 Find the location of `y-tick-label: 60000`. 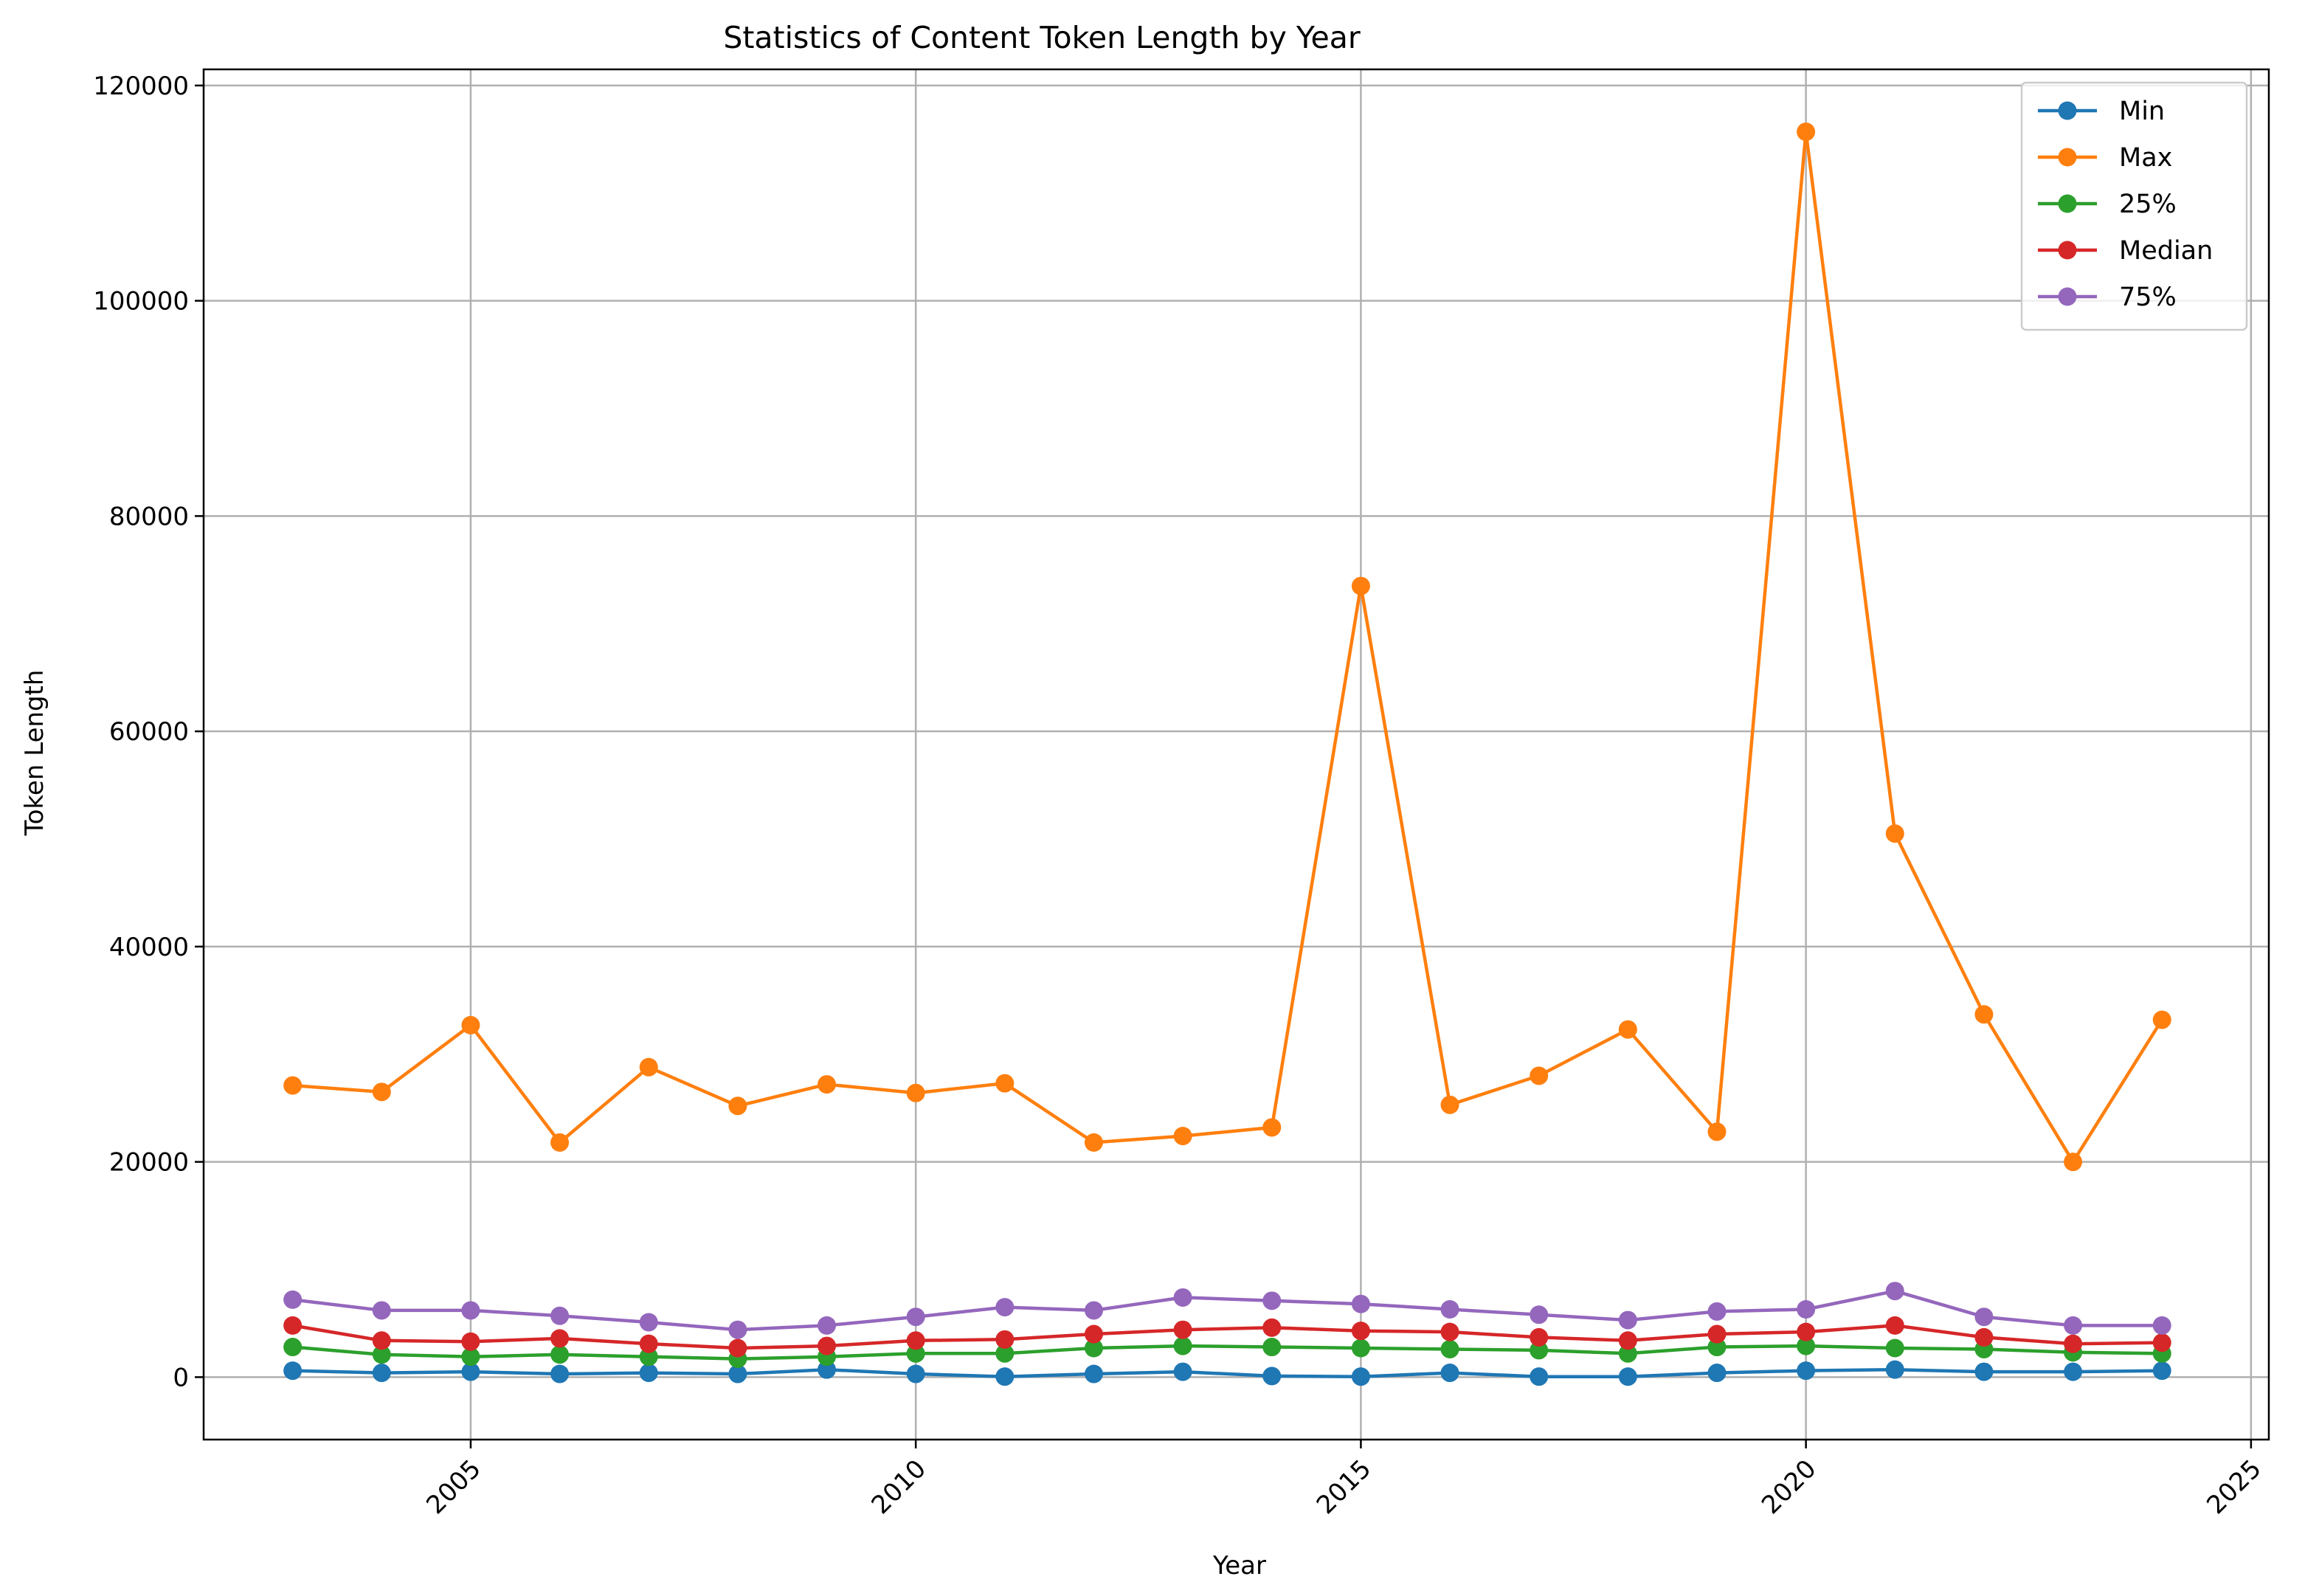

y-tick-label: 60000 is located at coordinates (149, 732).